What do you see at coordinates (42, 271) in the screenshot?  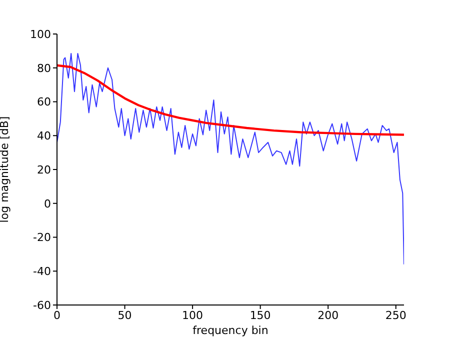 I see `y-tick-label: -40` at bounding box center [42, 271].